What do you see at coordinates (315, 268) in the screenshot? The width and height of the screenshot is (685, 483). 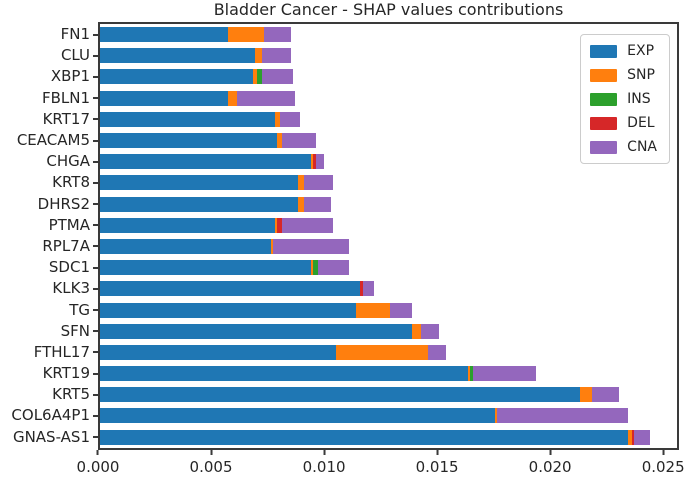 I see `segment-ins-SDC1` at bounding box center [315, 268].